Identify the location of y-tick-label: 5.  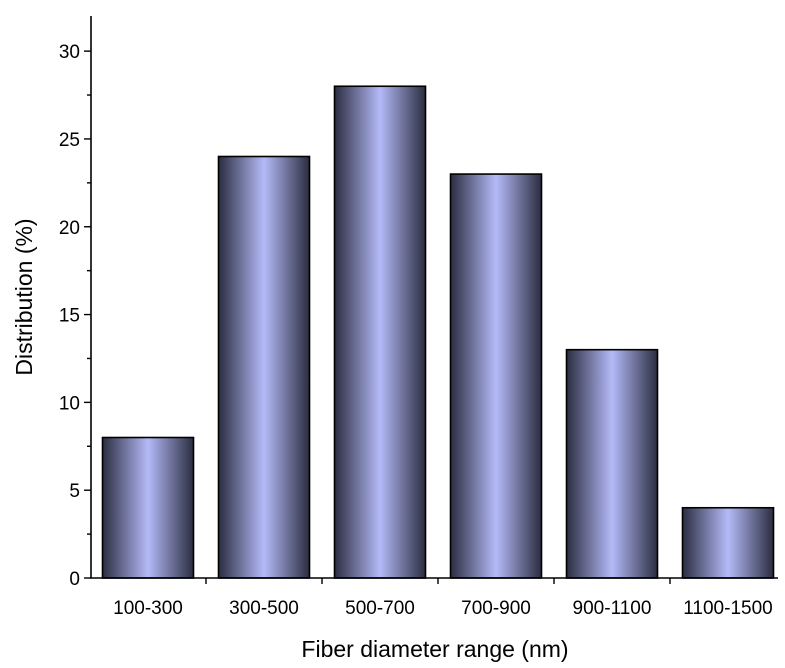
(74, 491).